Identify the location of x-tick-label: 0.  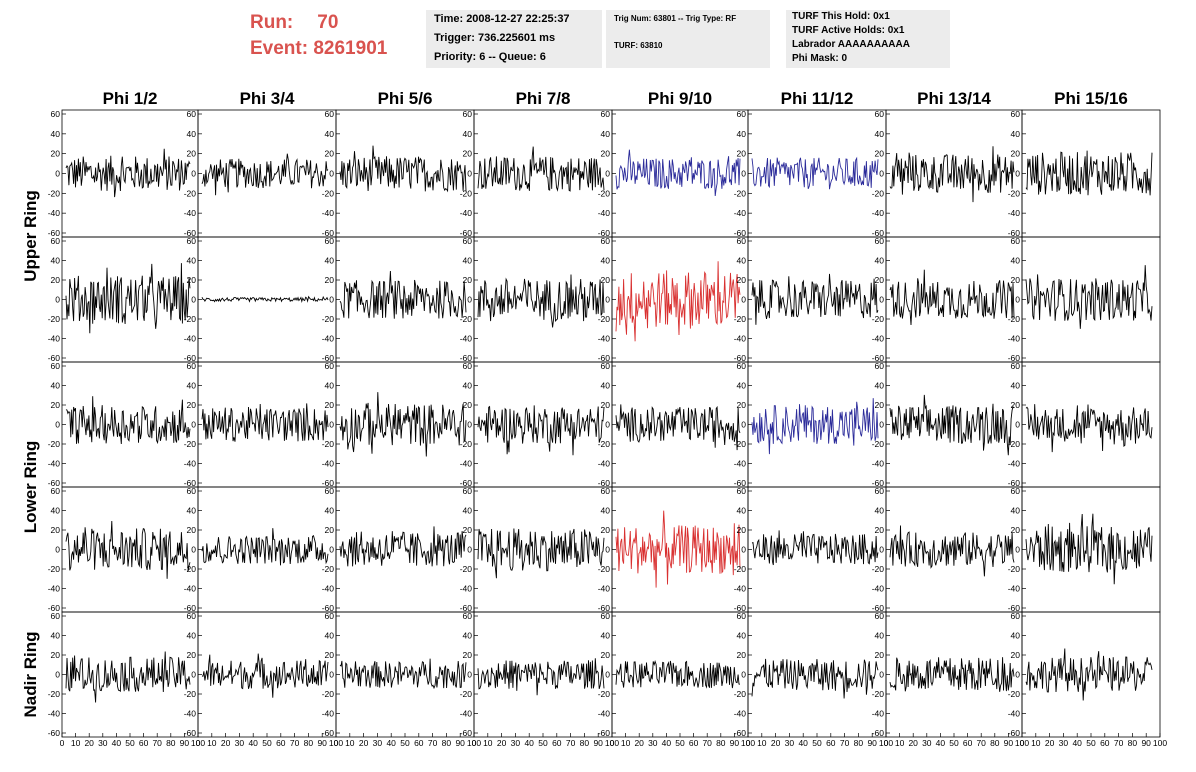
(886, 743).